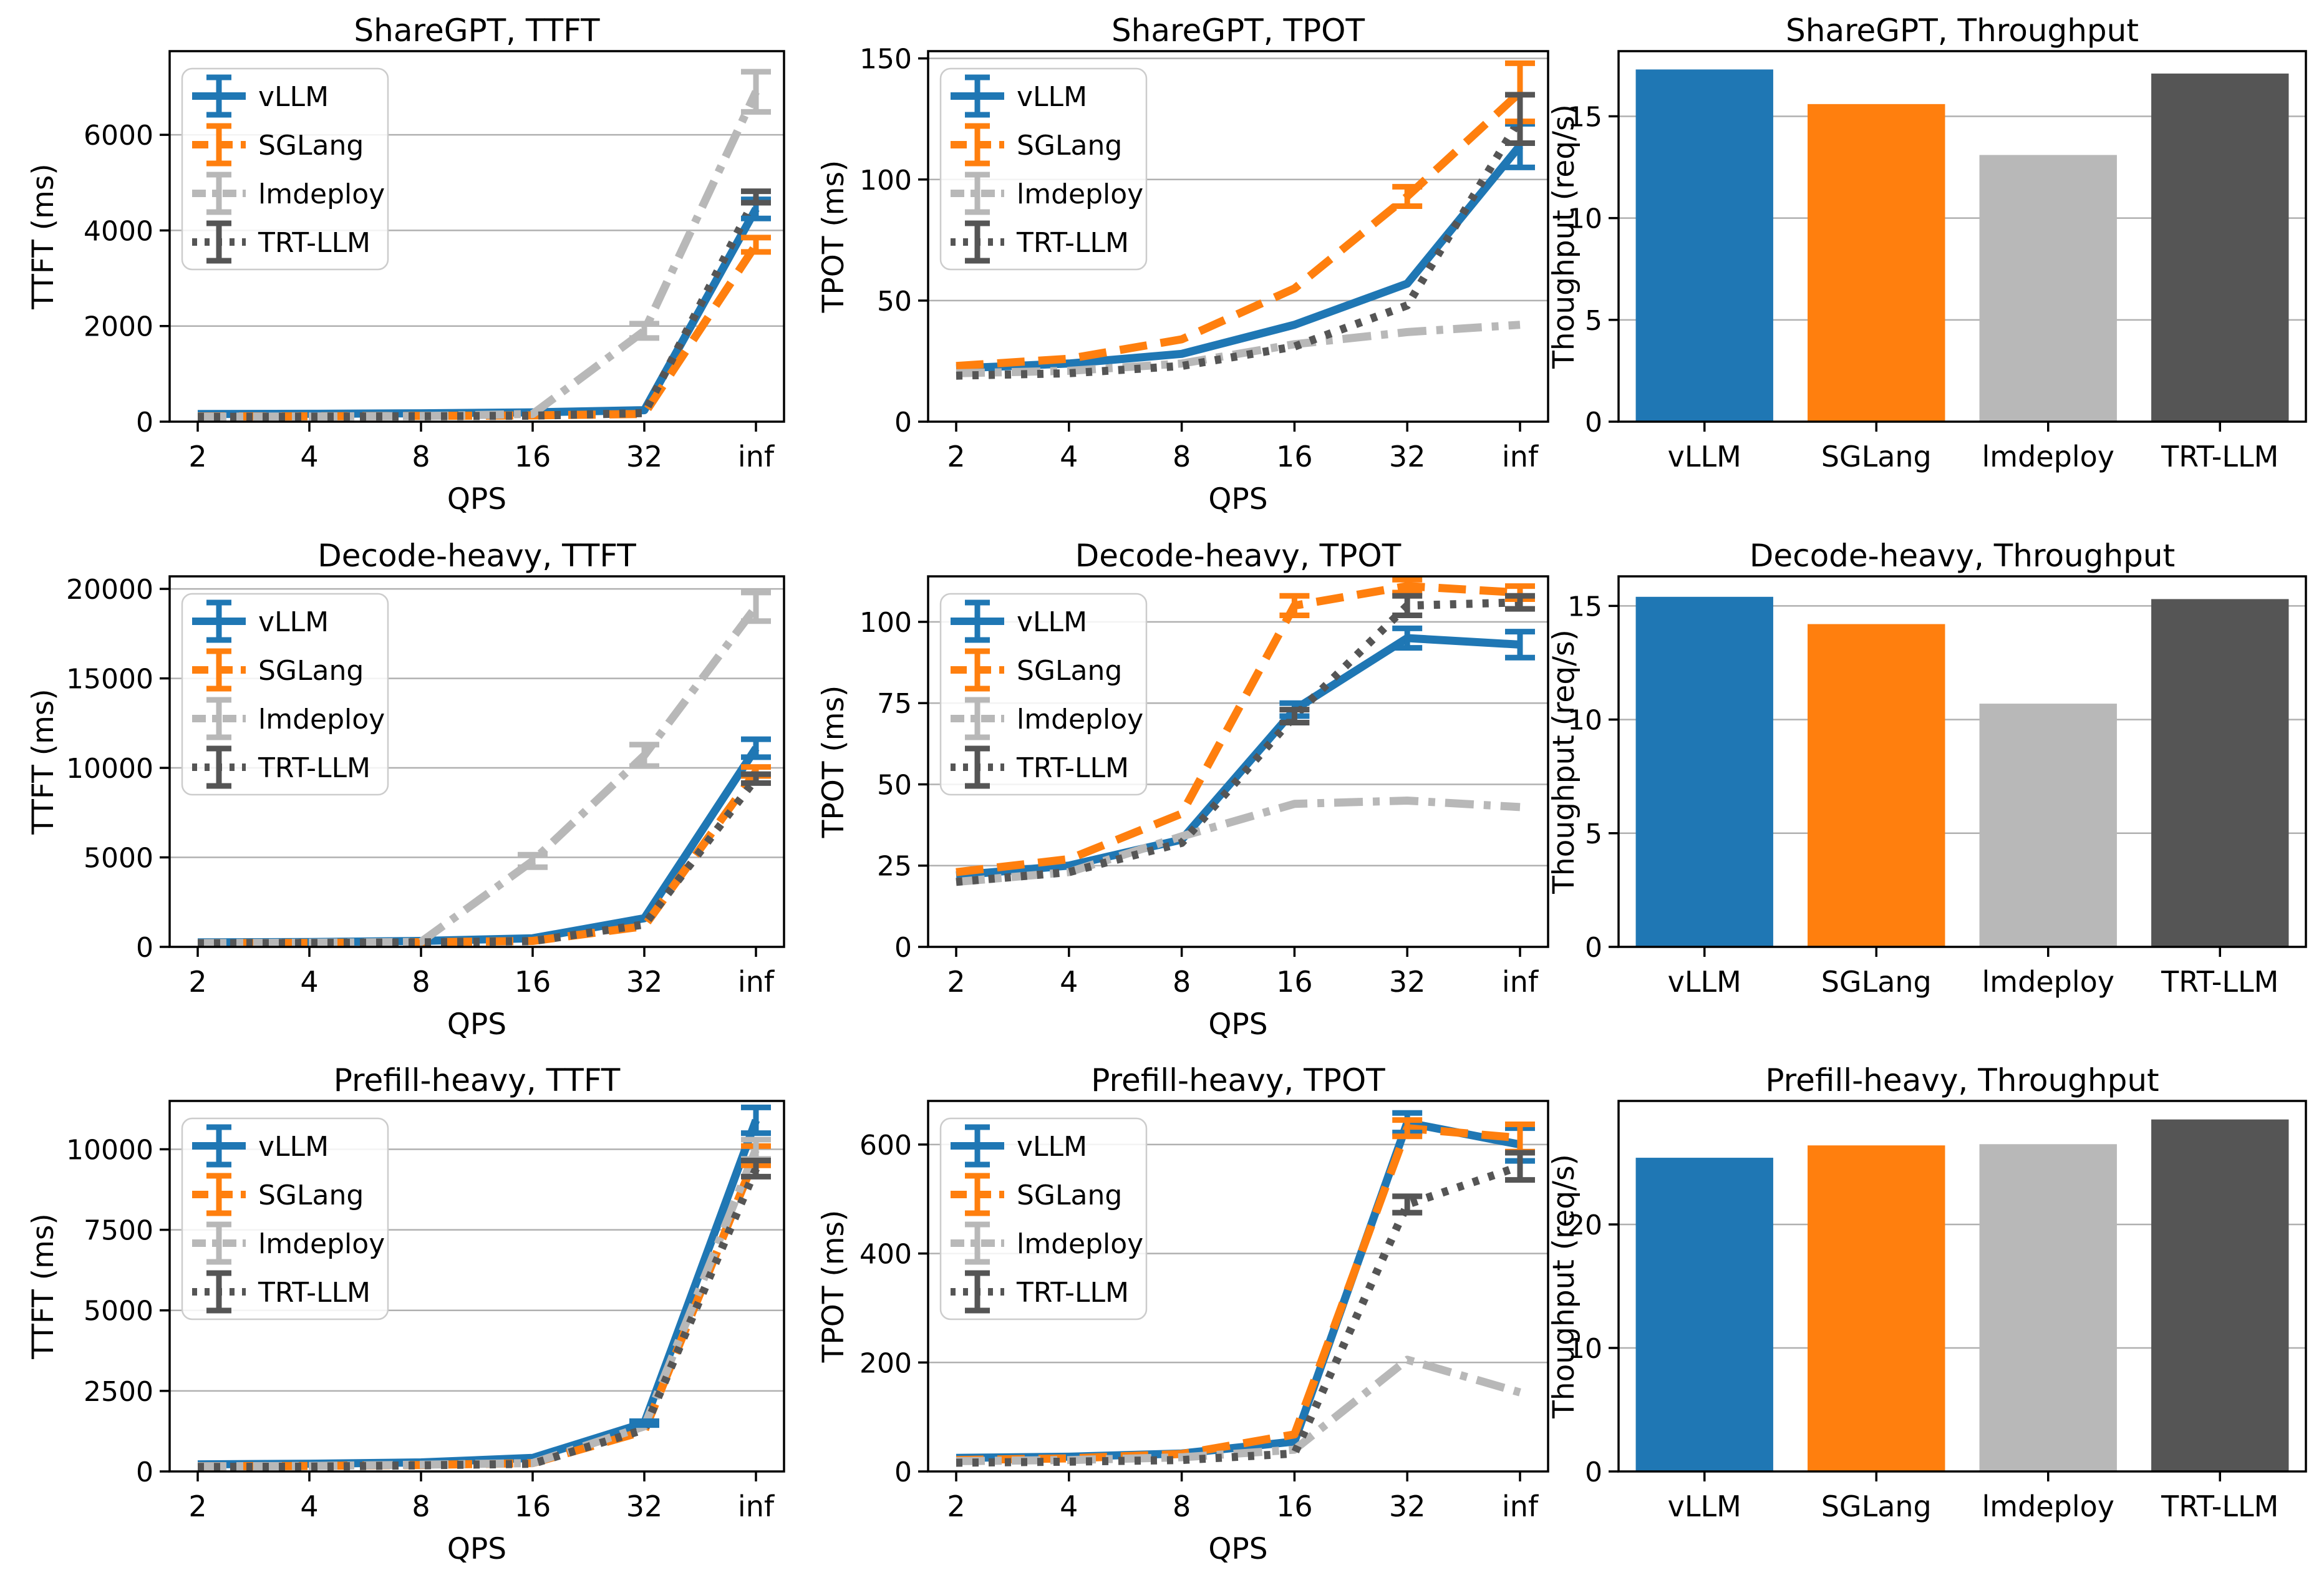 Image resolution: width=2324 pixels, height=1575 pixels. Describe the element at coordinates (118, 1231) in the screenshot. I see `y-tick-label: 7500` at that location.